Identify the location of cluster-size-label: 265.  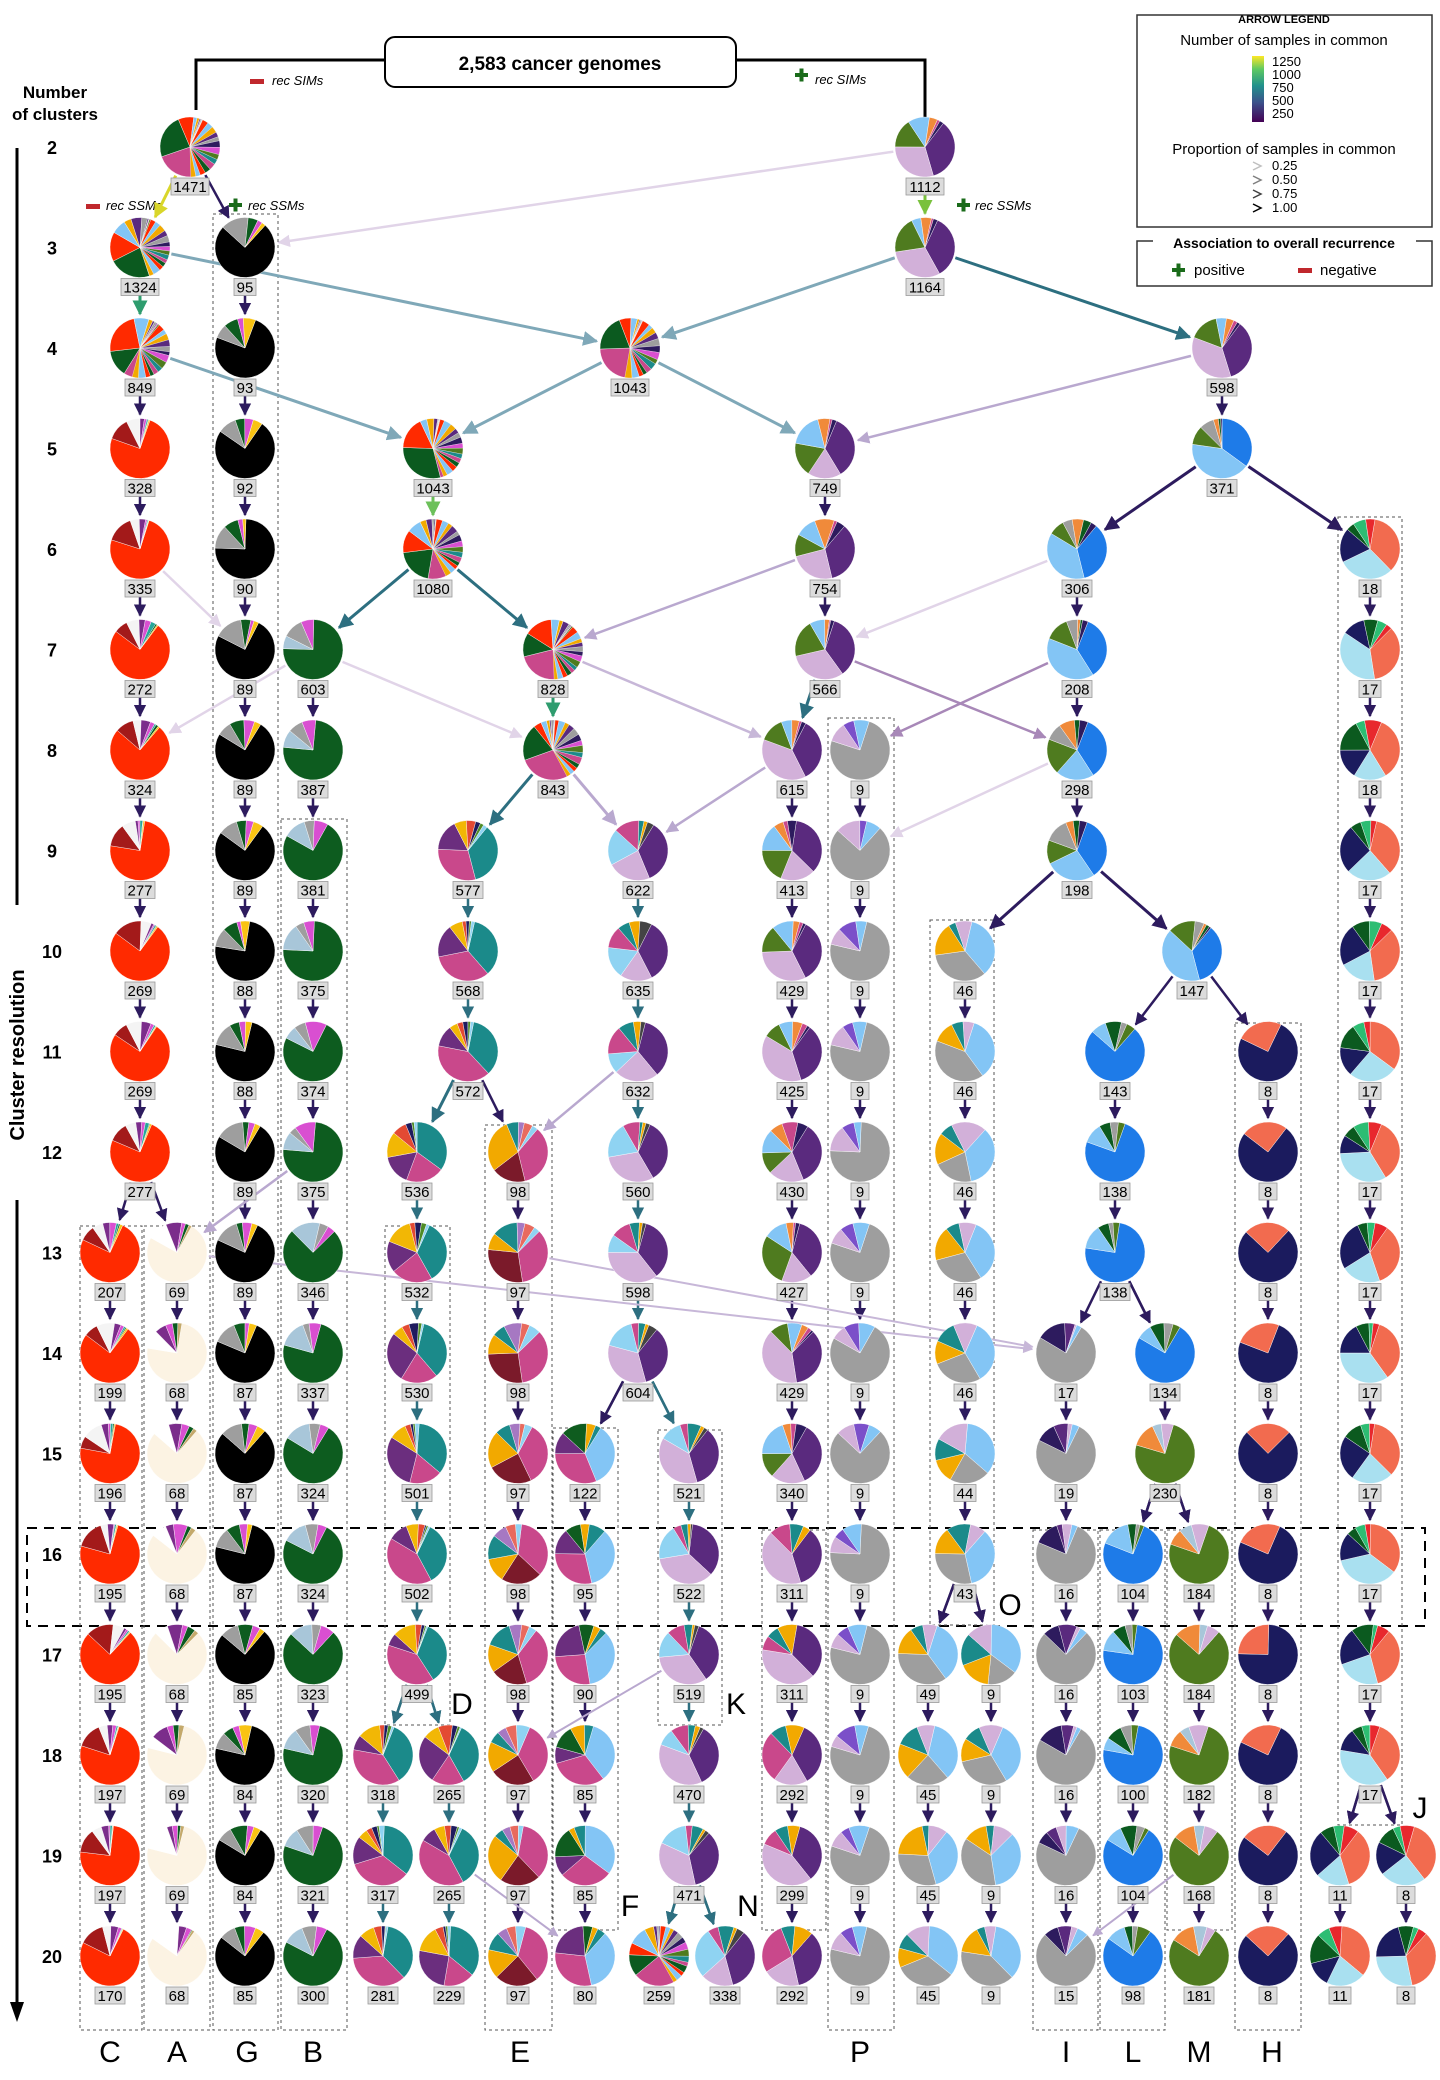
(448, 1896).